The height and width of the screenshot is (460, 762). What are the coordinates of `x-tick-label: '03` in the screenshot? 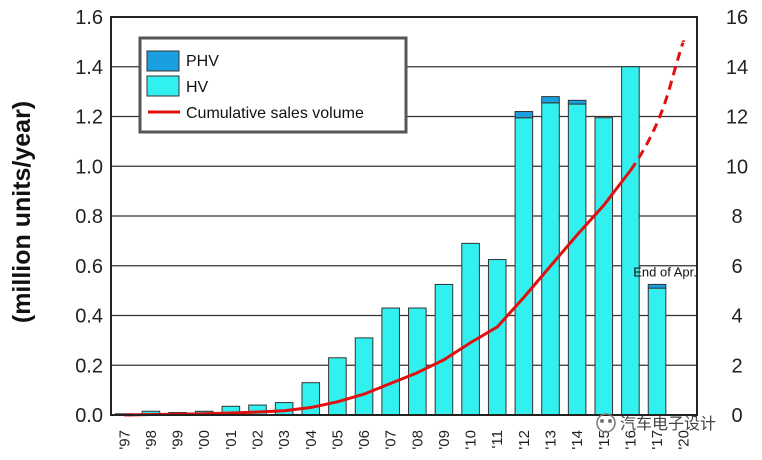 It's located at (284, 440).